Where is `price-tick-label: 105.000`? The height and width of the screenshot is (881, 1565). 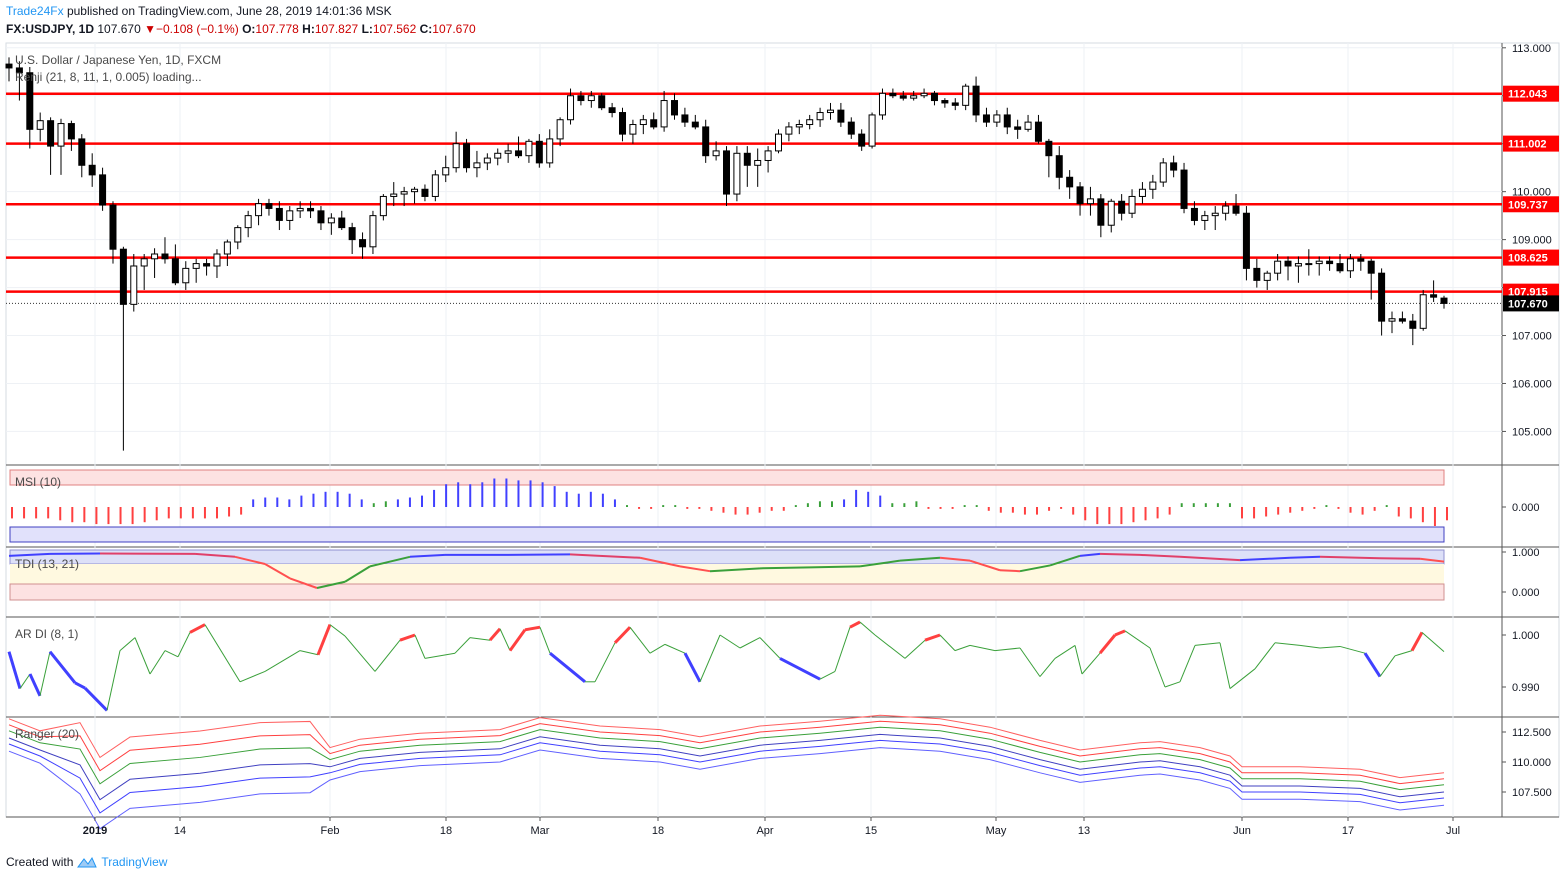
price-tick-label: 105.000 is located at coordinates (1532, 432).